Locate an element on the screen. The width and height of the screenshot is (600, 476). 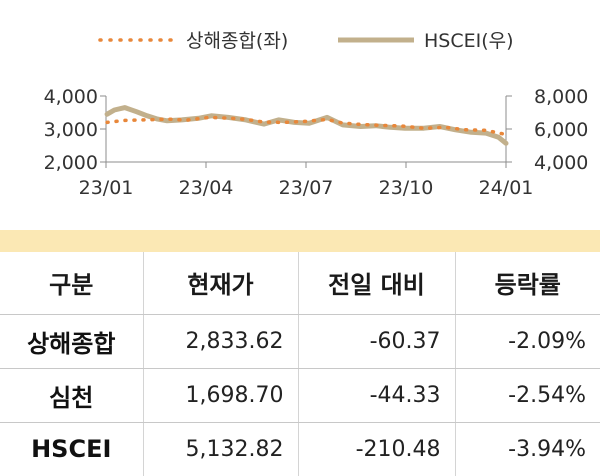
header-change: 전일 대비 is located at coordinates (377, 283).